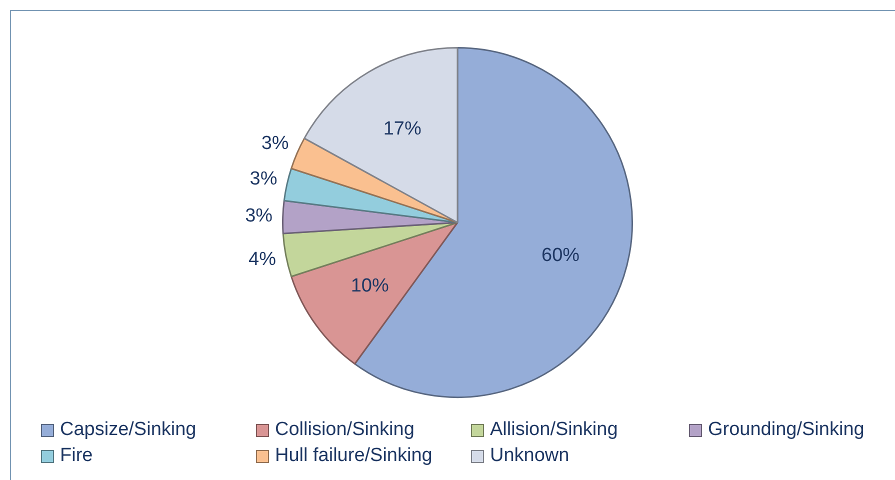 This screenshot has width=895, height=480. Describe the element at coordinates (402, 129) in the screenshot. I see `data-label: 17%` at that location.